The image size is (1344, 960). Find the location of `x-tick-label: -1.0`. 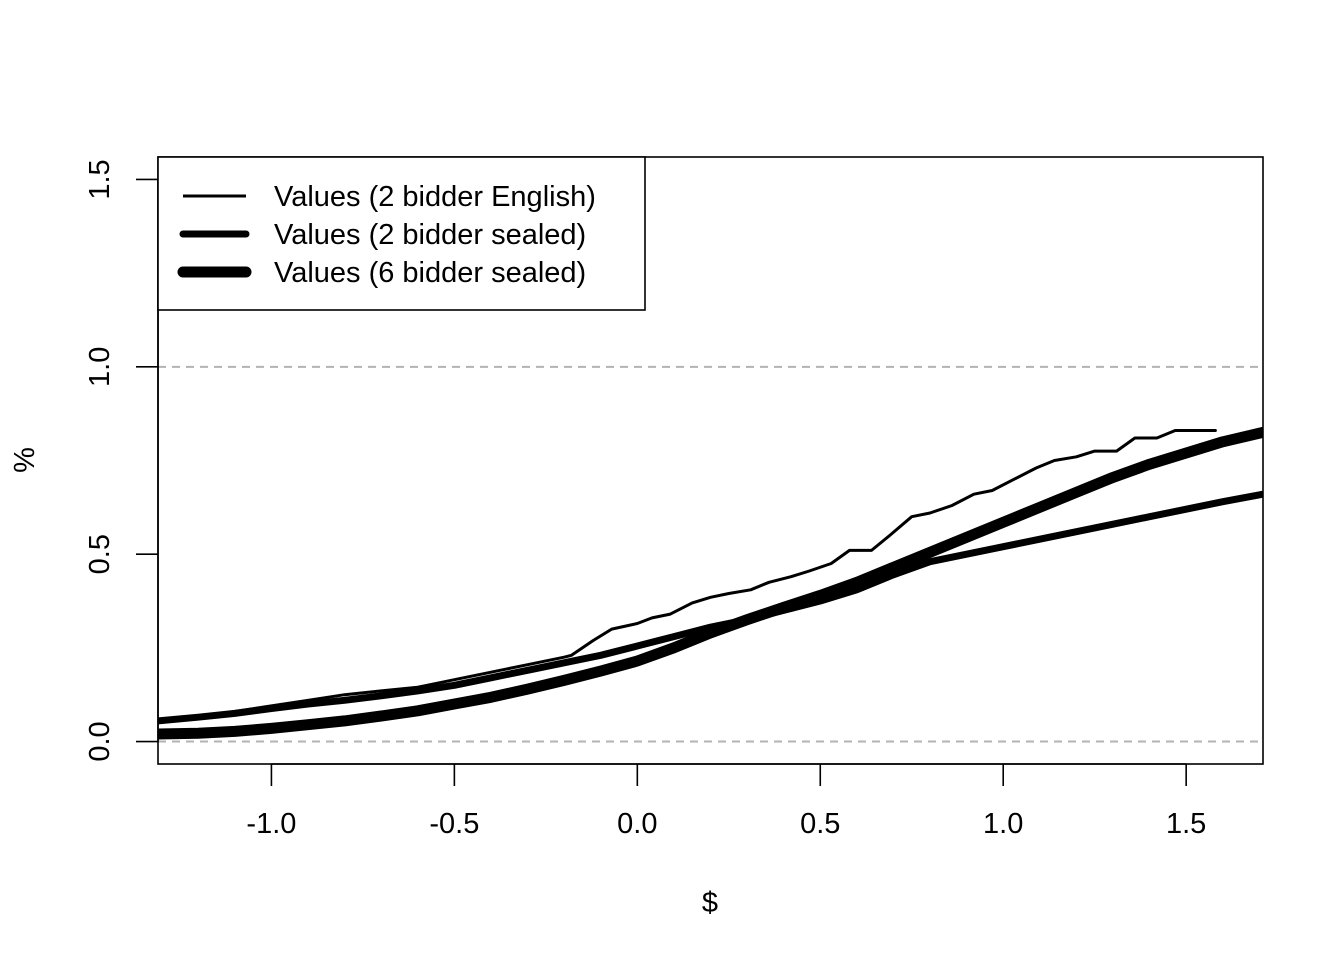

x-tick-label: -1.0 is located at coordinates (271, 824).